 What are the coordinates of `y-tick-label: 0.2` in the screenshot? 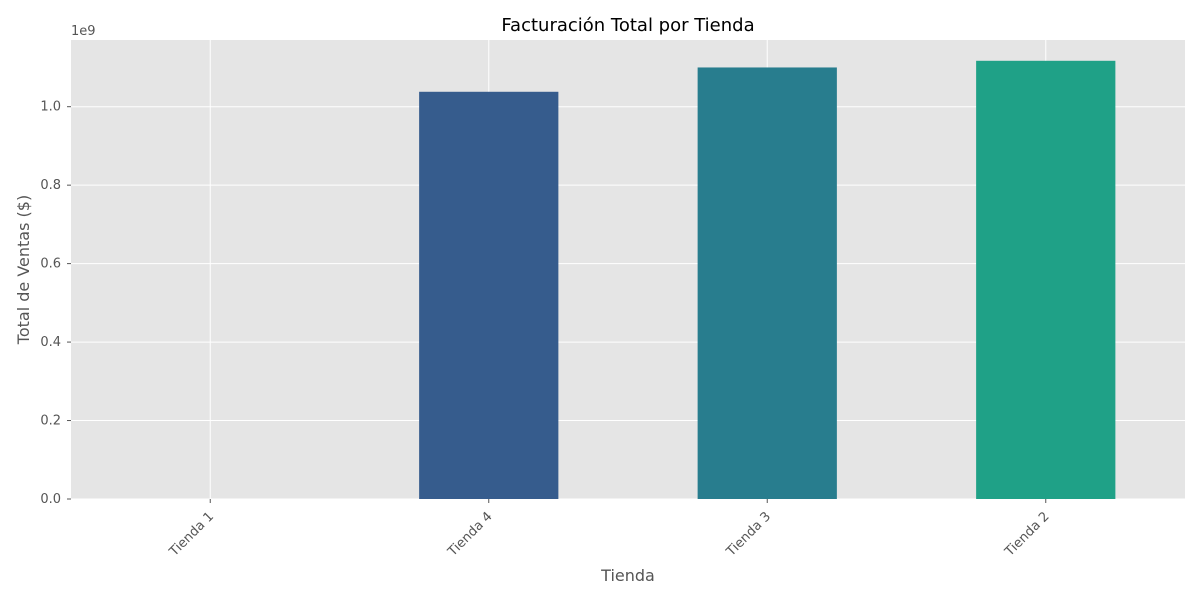 It's located at (50, 421).